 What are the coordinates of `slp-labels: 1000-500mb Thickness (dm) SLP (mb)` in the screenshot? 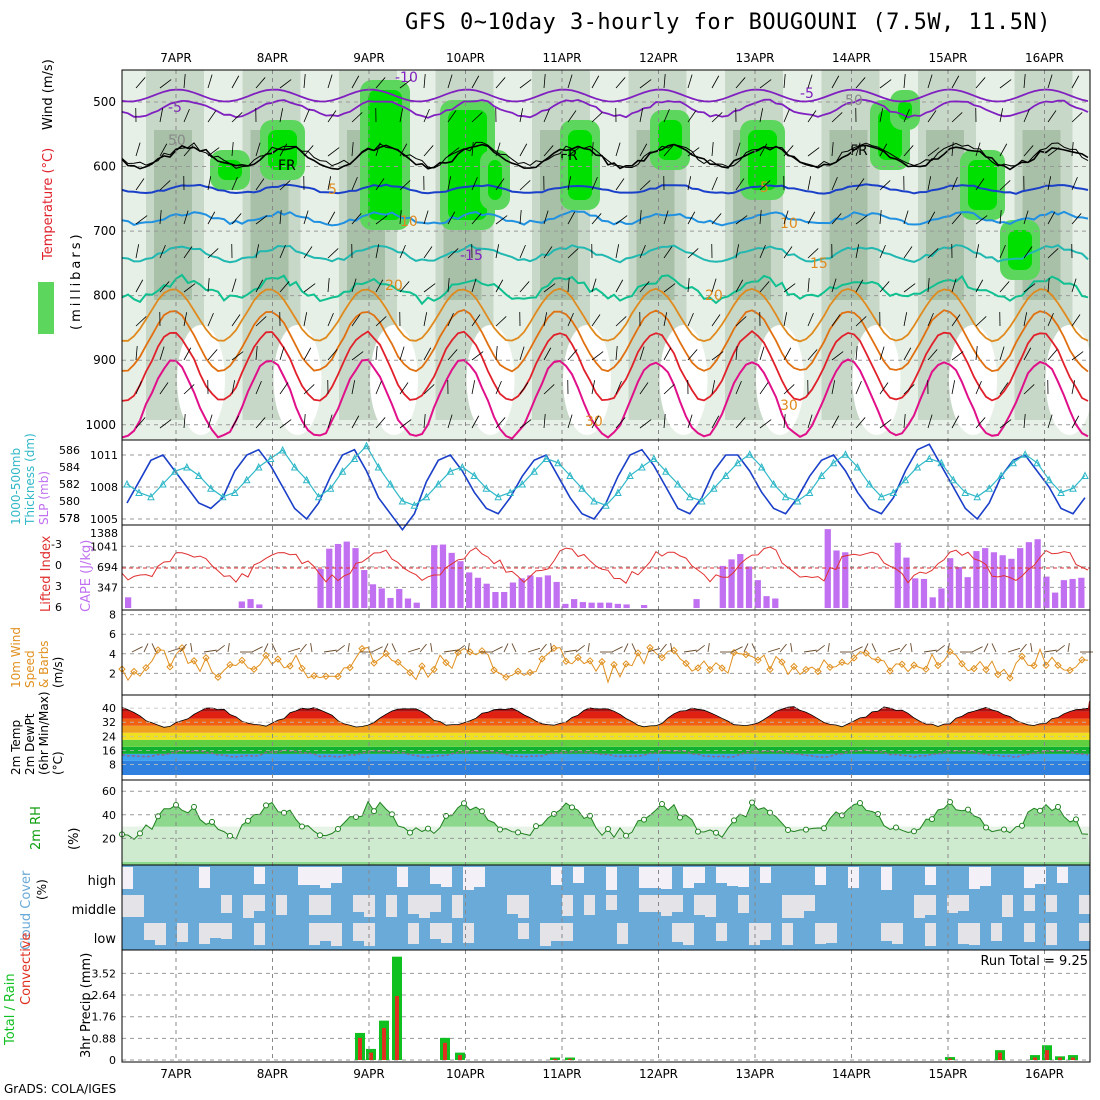 It's located at (30, 479).